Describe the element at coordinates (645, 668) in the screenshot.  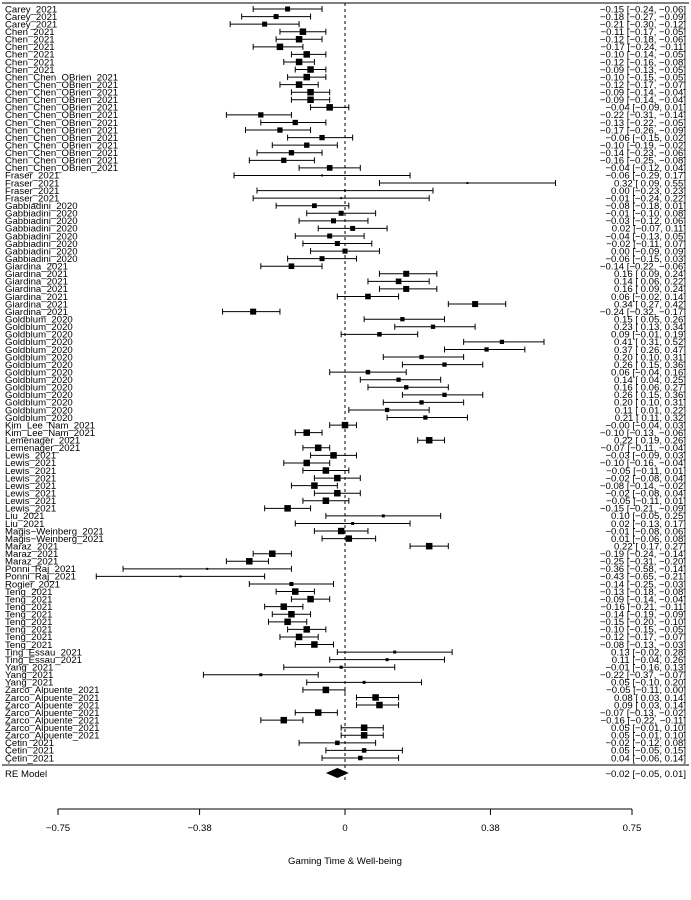
I see `estimate-text: −0.01 [−0.16, 0.13]` at that location.